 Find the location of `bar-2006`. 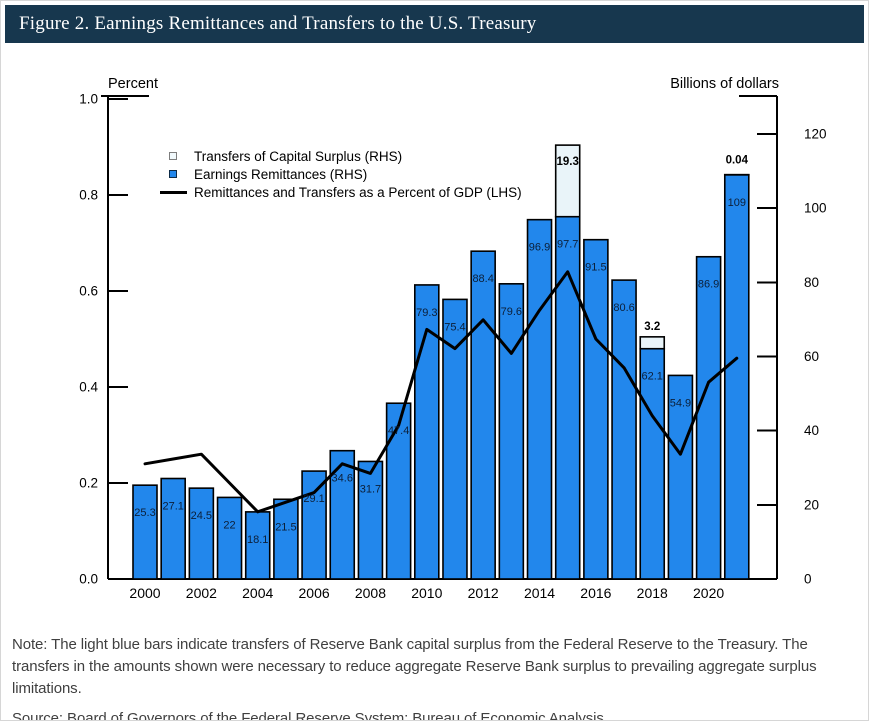

bar-2006 is located at coordinates (314, 525).